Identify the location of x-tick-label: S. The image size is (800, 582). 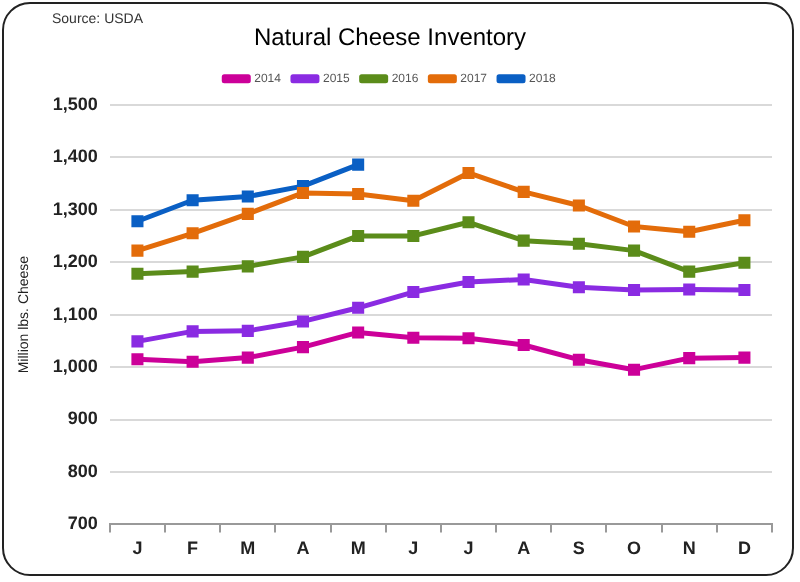
(578, 548).